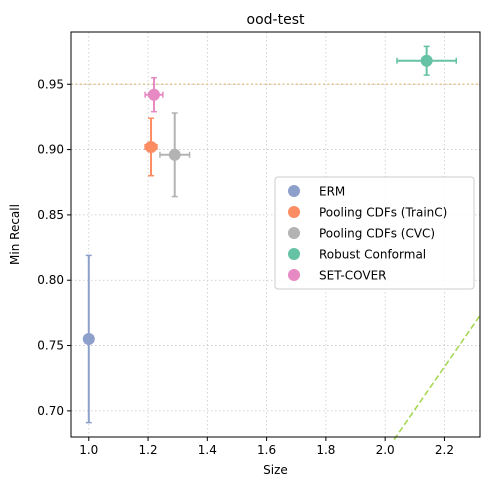 Image resolution: width=490 pixels, height=490 pixels. What do you see at coordinates (383, 213) in the screenshot?
I see `legend-label: Pooling CDFs (TrainC)` at bounding box center [383, 213].